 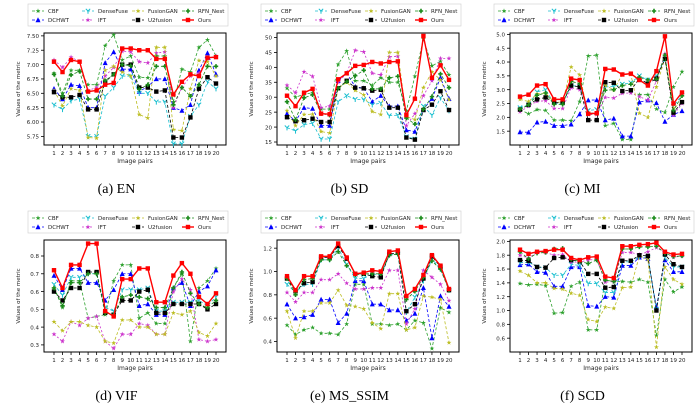 What do you see at coordinates (368, 89) in the screenshot?
I see `plot-frame` at bounding box center [368, 89].